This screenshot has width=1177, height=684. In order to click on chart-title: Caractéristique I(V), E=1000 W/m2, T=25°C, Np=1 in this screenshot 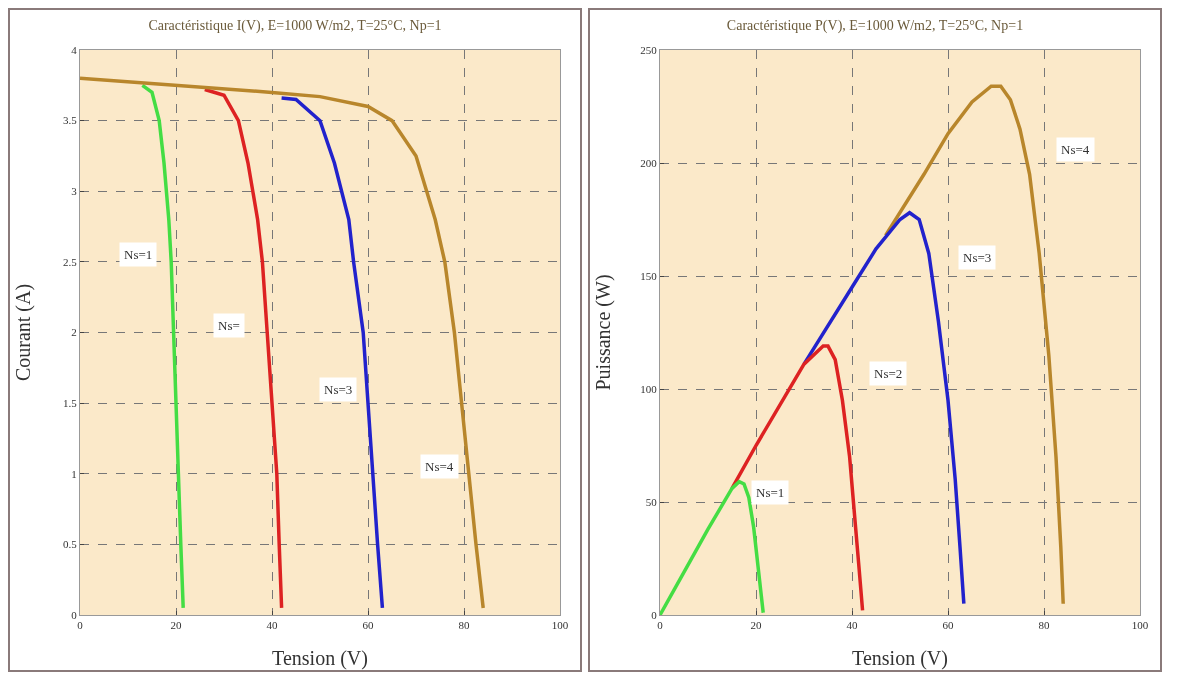, I will do `click(295, 25)`.